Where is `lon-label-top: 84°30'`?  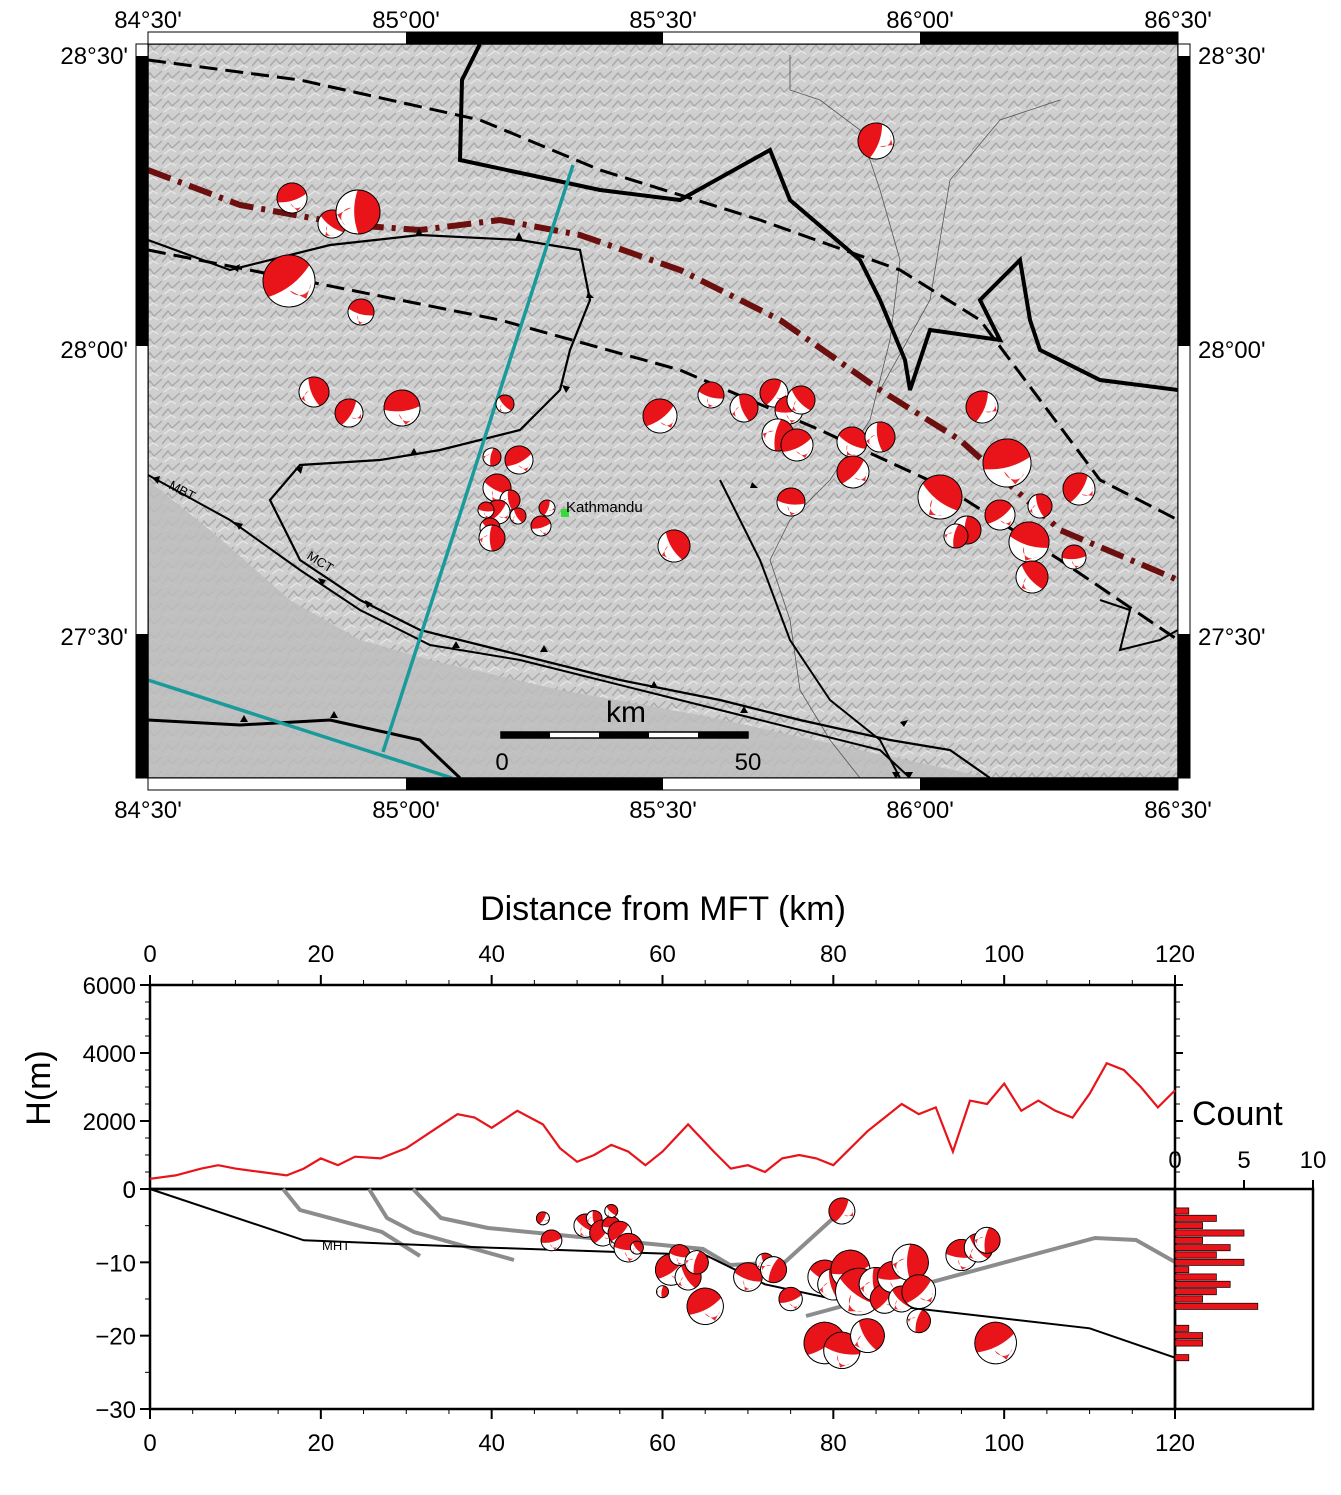
lon-label-top: 84°30' is located at coordinates (148, 20).